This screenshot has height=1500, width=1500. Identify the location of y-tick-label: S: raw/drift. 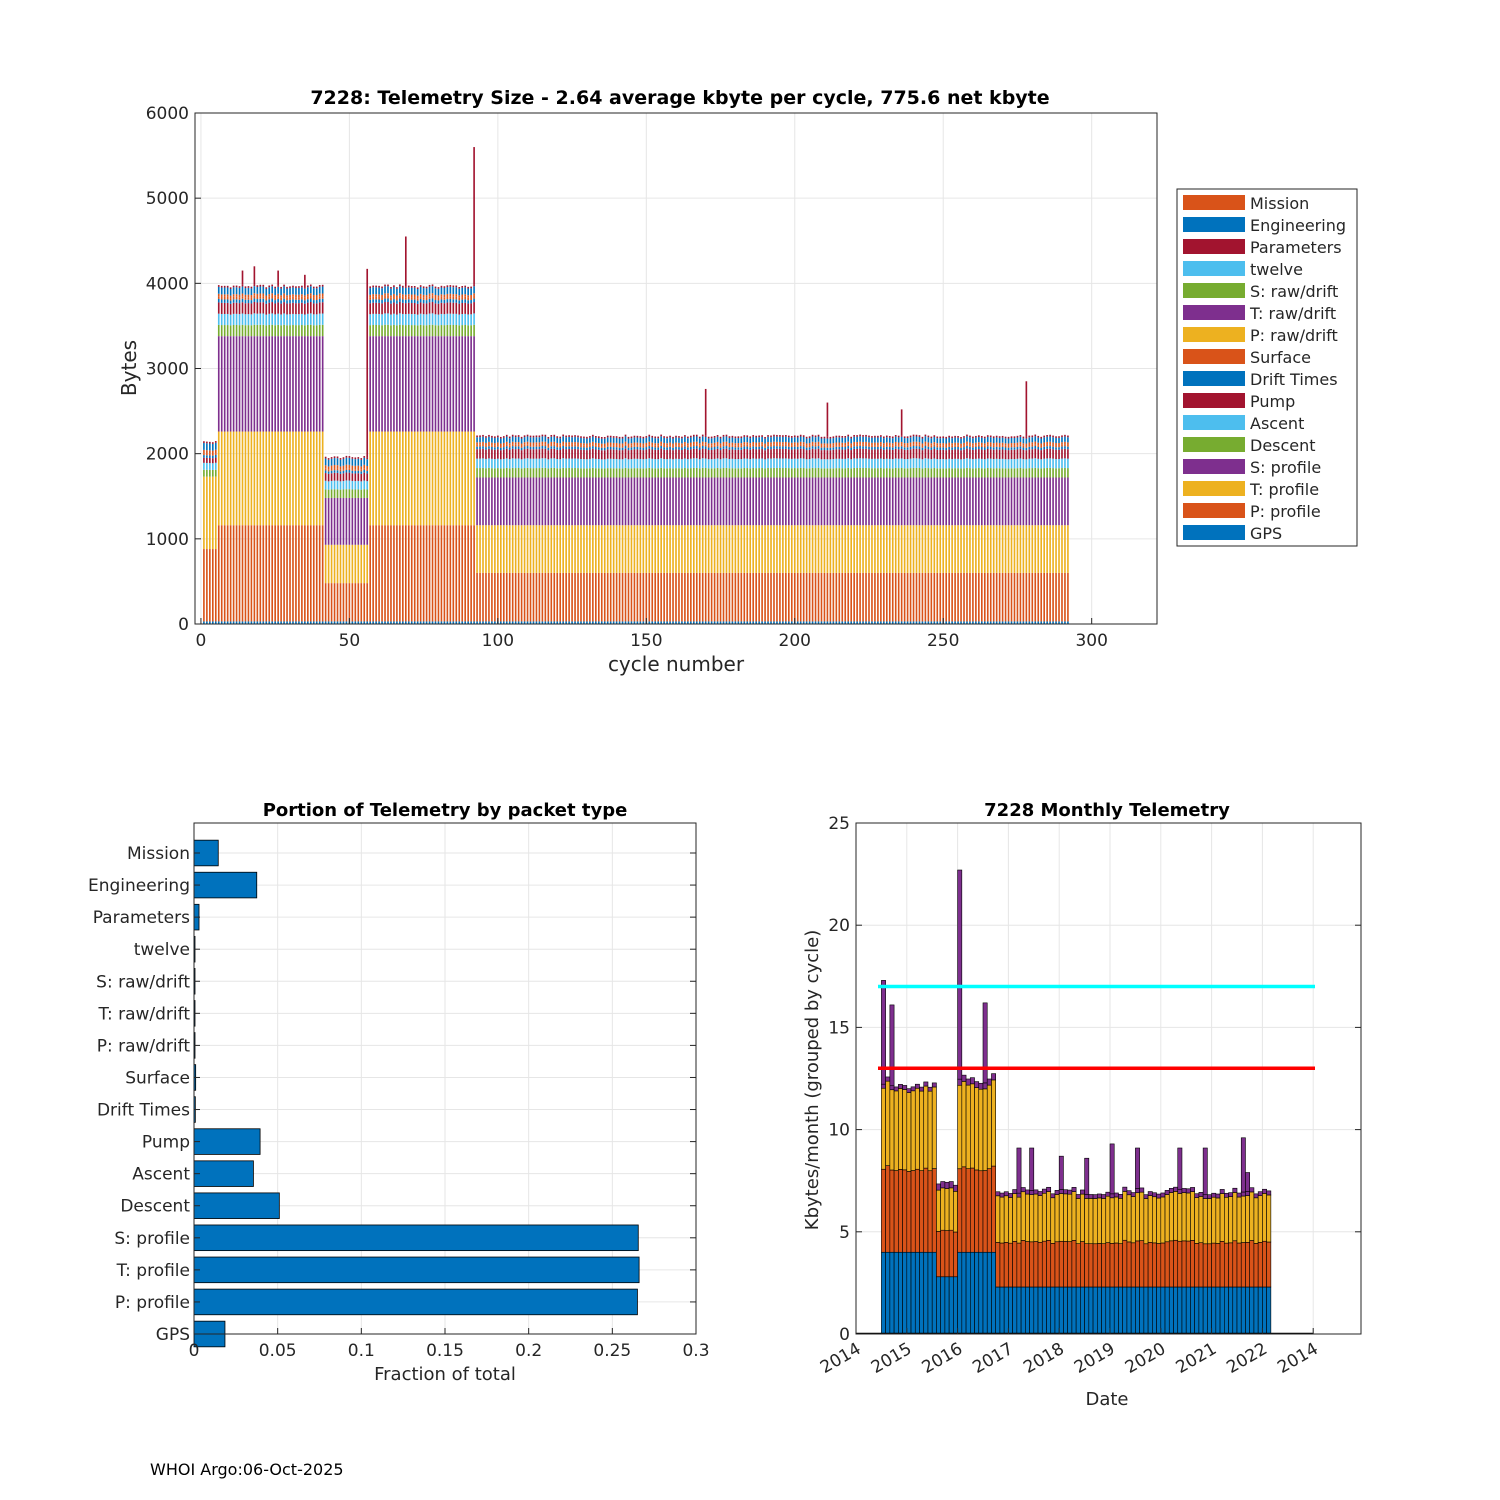
(143, 982).